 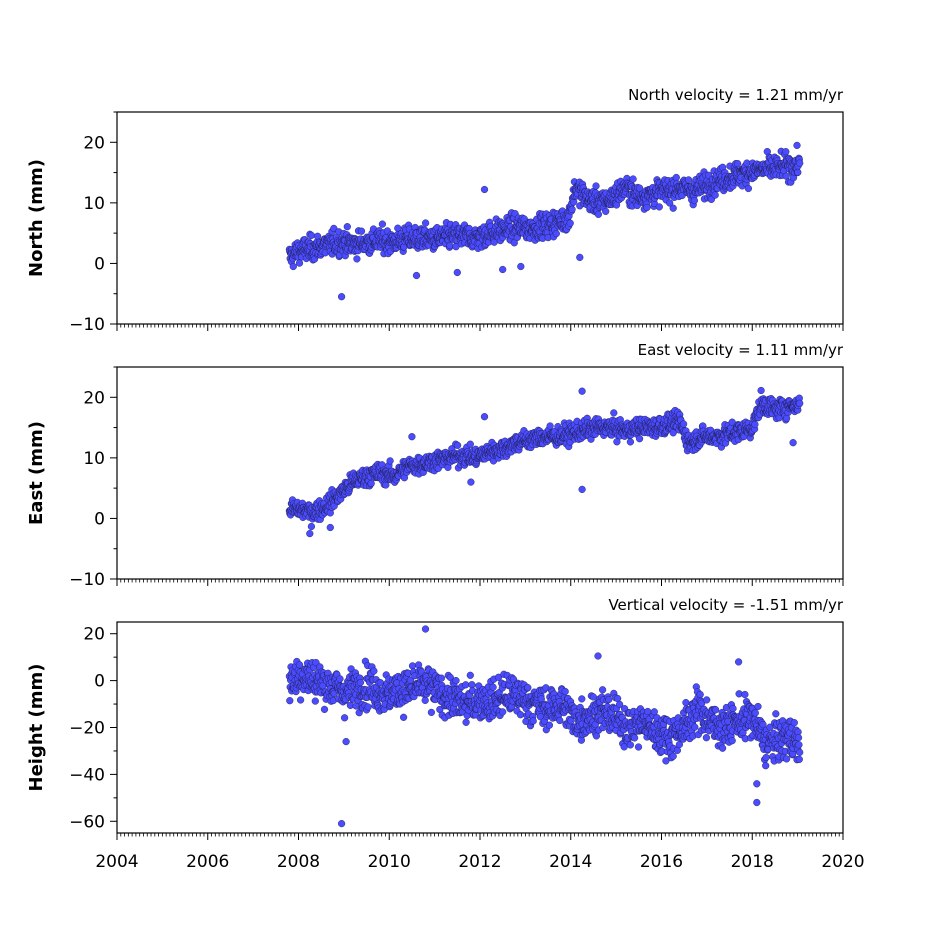 What do you see at coordinates (94, 143) in the screenshot?
I see `north-y-tick-label: 20` at bounding box center [94, 143].